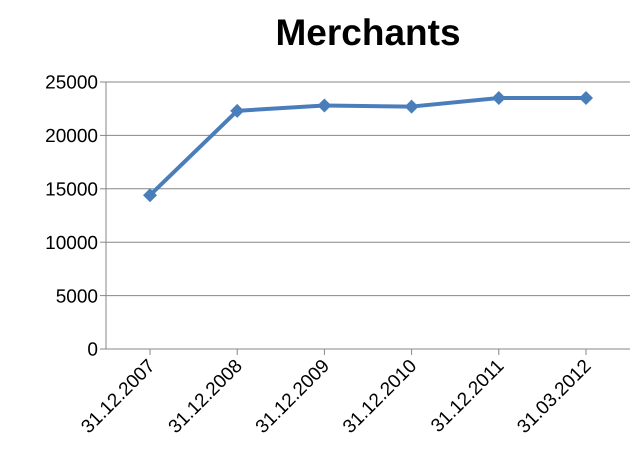 The width and height of the screenshot is (630, 473). Describe the element at coordinates (71, 190) in the screenshot. I see `y-tick-label: 15000` at that location.